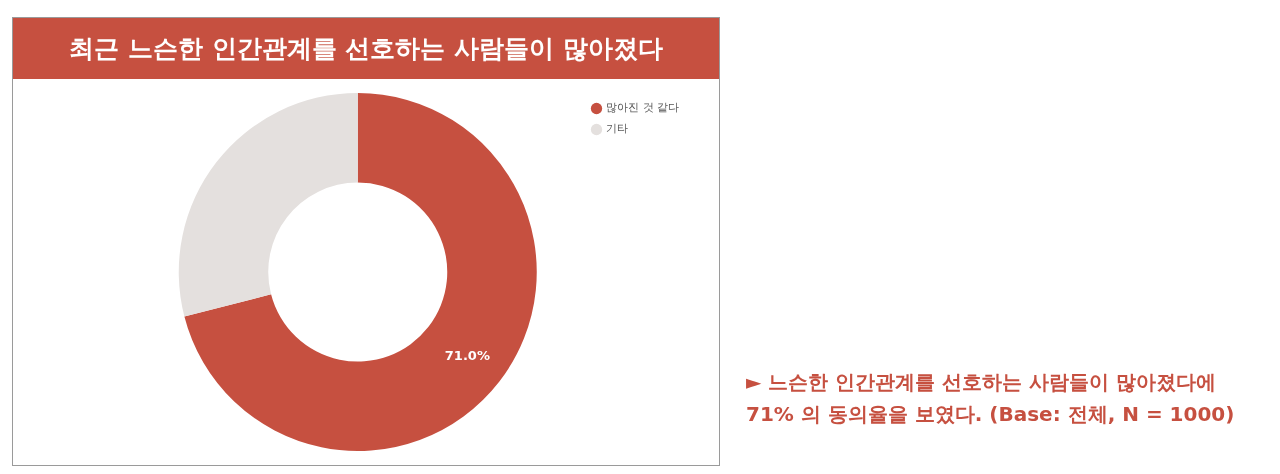 Image resolution: width=1280 pixels, height=474 pixels. What do you see at coordinates (467, 356) in the screenshot?
I see `data-label: 71.0%` at bounding box center [467, 356].